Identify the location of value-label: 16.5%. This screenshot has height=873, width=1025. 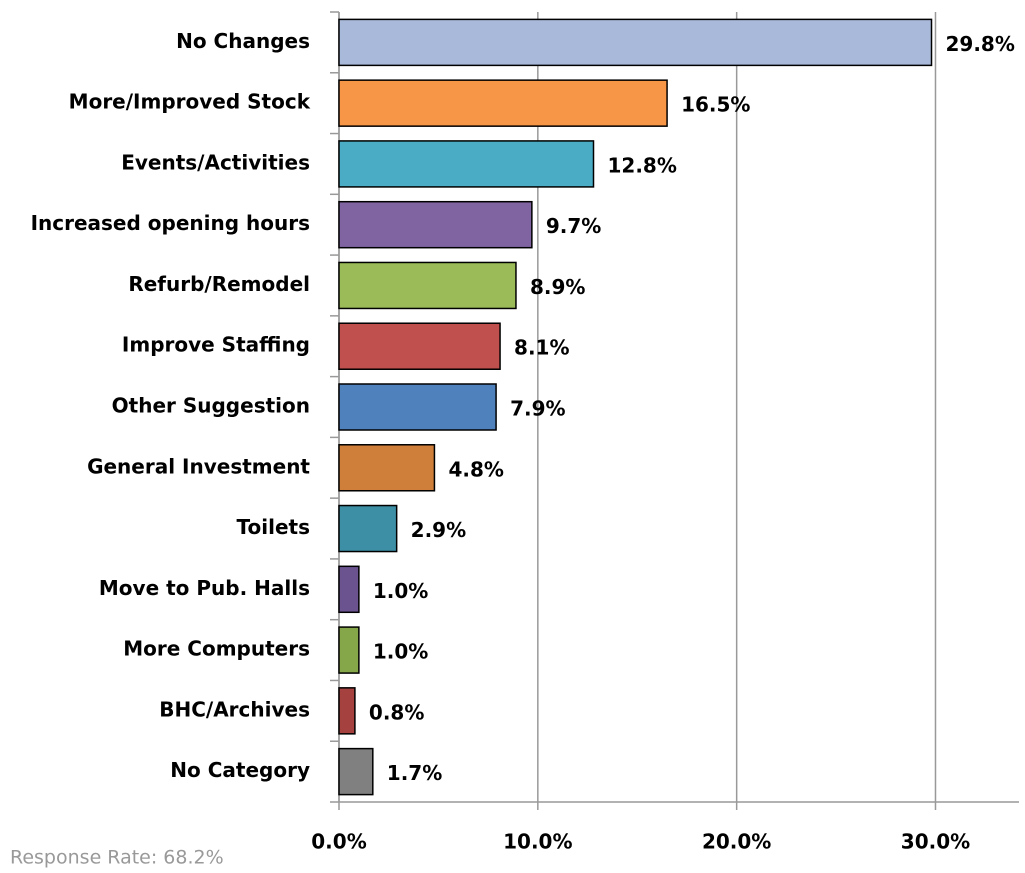
(715, 105).